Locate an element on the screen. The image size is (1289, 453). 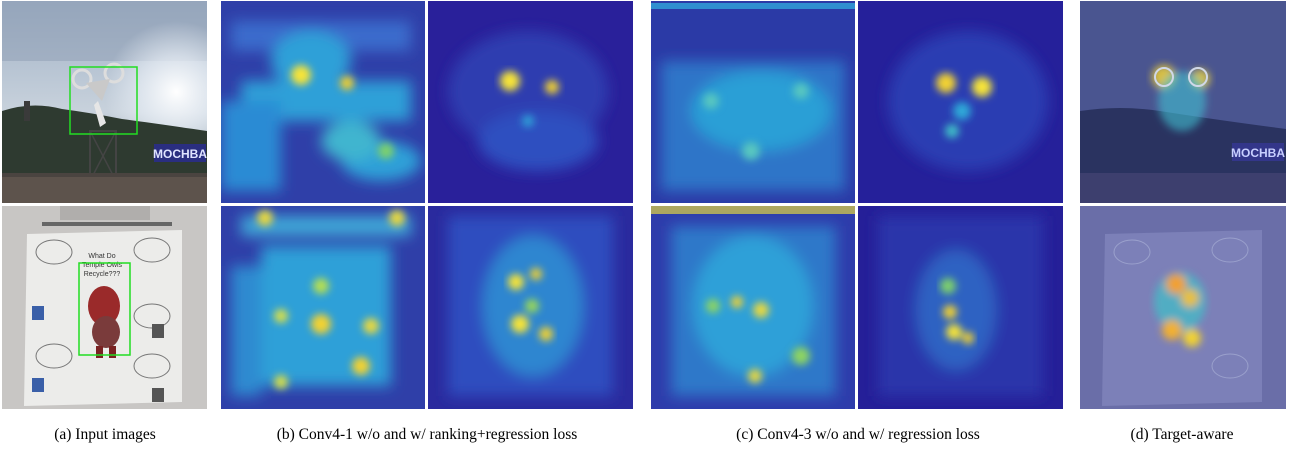
heatmap-conv4-1-with-loss-motocross is located at coordinates (530, 102).